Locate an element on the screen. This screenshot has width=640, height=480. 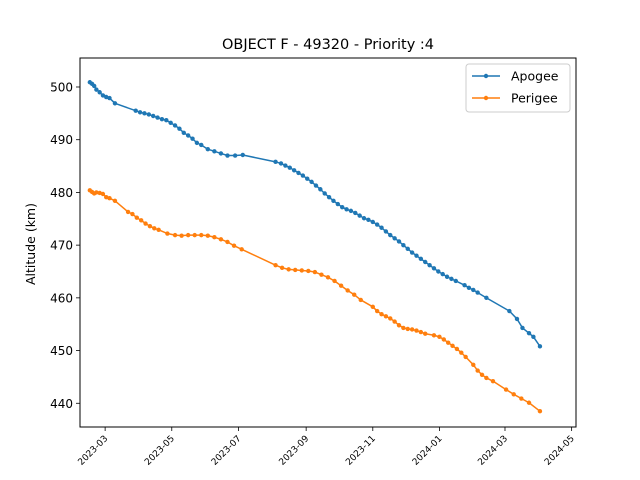
y-tick-label: 460 is located at coordinates (61, 298).